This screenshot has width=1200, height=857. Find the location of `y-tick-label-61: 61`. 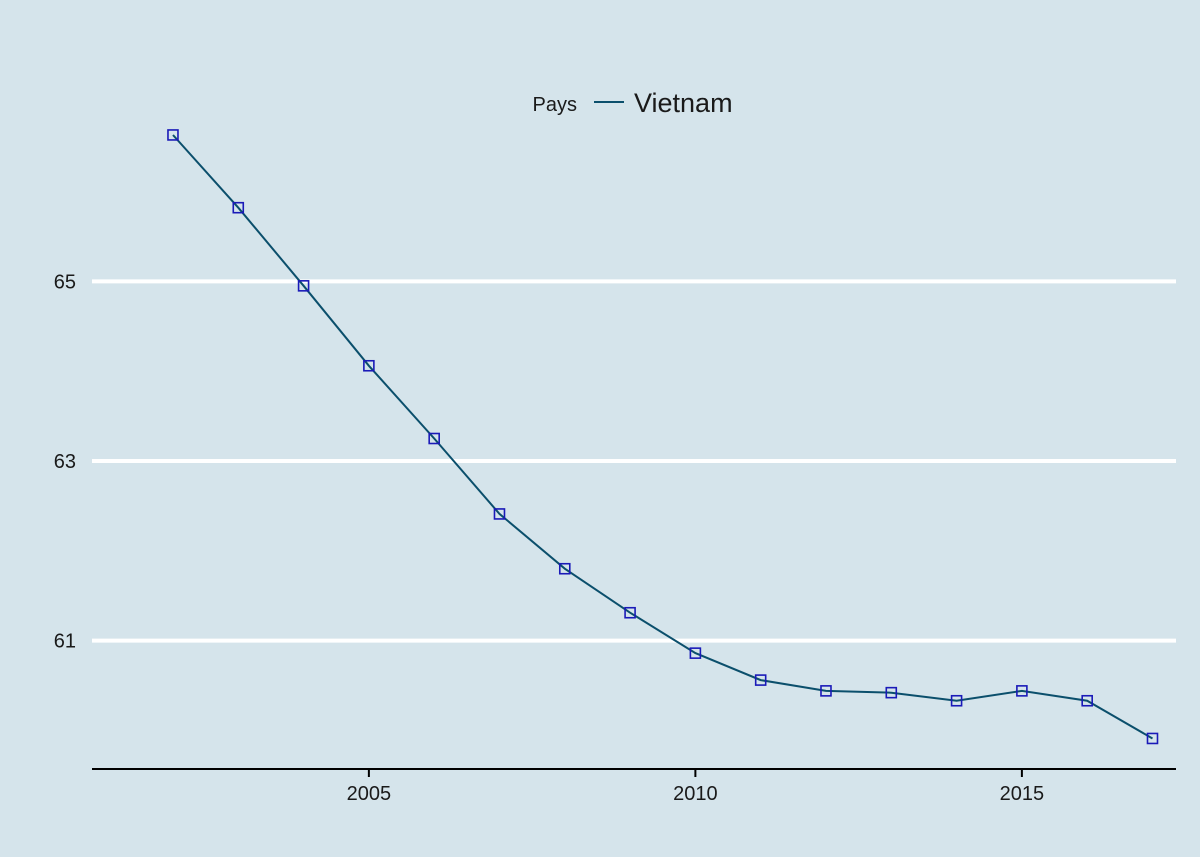

y-tick-label-61: 61 is located at coordinates (65, 642).